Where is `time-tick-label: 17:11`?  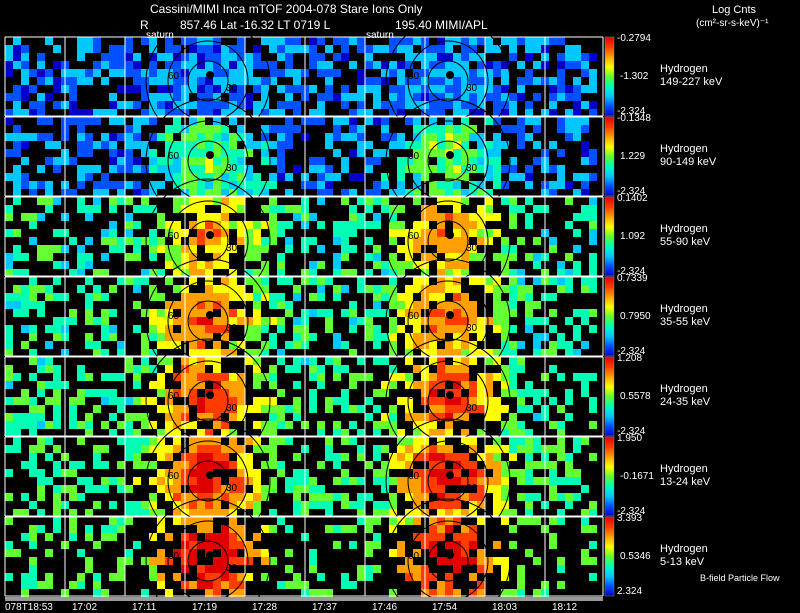 time-tick-label: 17:11 is located at coordinates (144, 607).